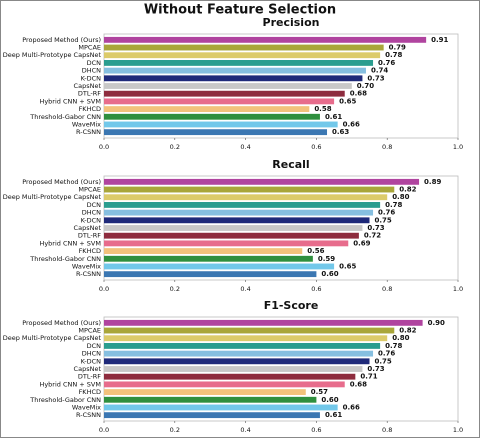 This screenshot has width=480, height=438. What do you see at coordinates (326, 259) in the screenshot?
I see `value-label: 0.59` at bounding box center [326, 259].